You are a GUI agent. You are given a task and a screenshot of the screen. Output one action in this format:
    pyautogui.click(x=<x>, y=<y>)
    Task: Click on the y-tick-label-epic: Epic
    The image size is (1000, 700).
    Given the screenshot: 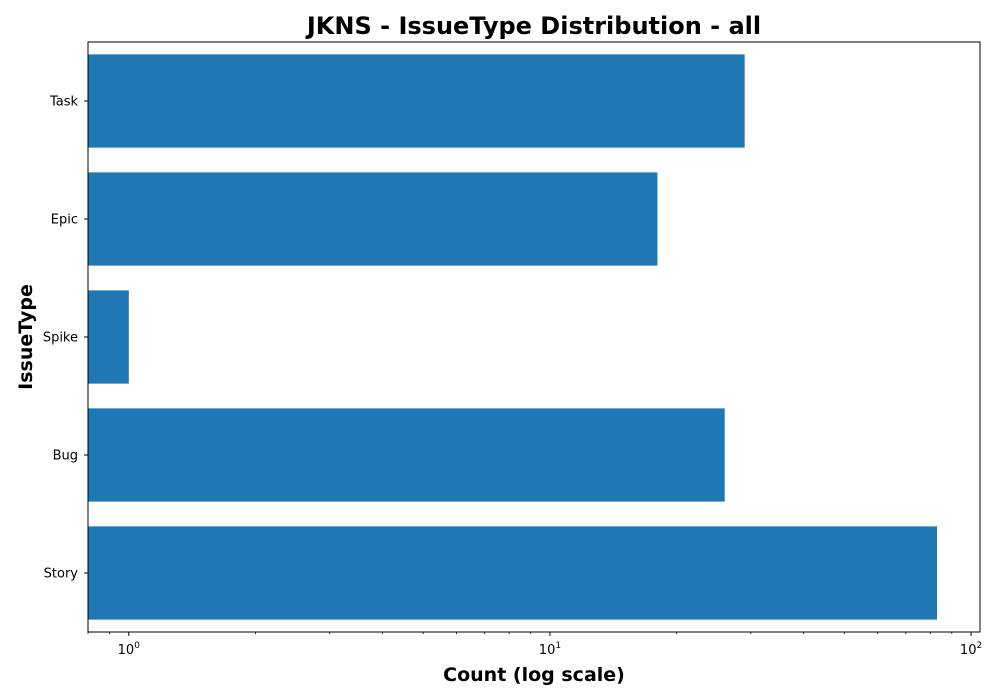 What is the action you would take?
    pyautogui.click(x=64, y=220)
    